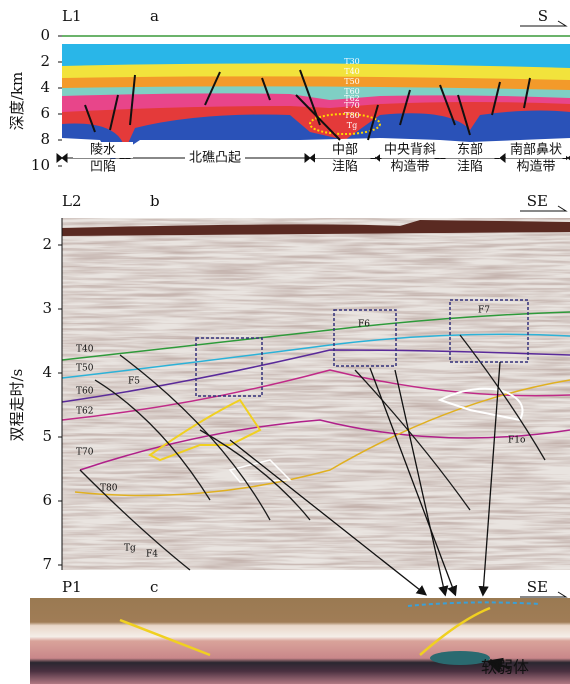 The height and width of the screenshot is (684, 570). Describe the element at coordinates (484, 311) in the screenshot. I see `horizon-label: F7` at that location.